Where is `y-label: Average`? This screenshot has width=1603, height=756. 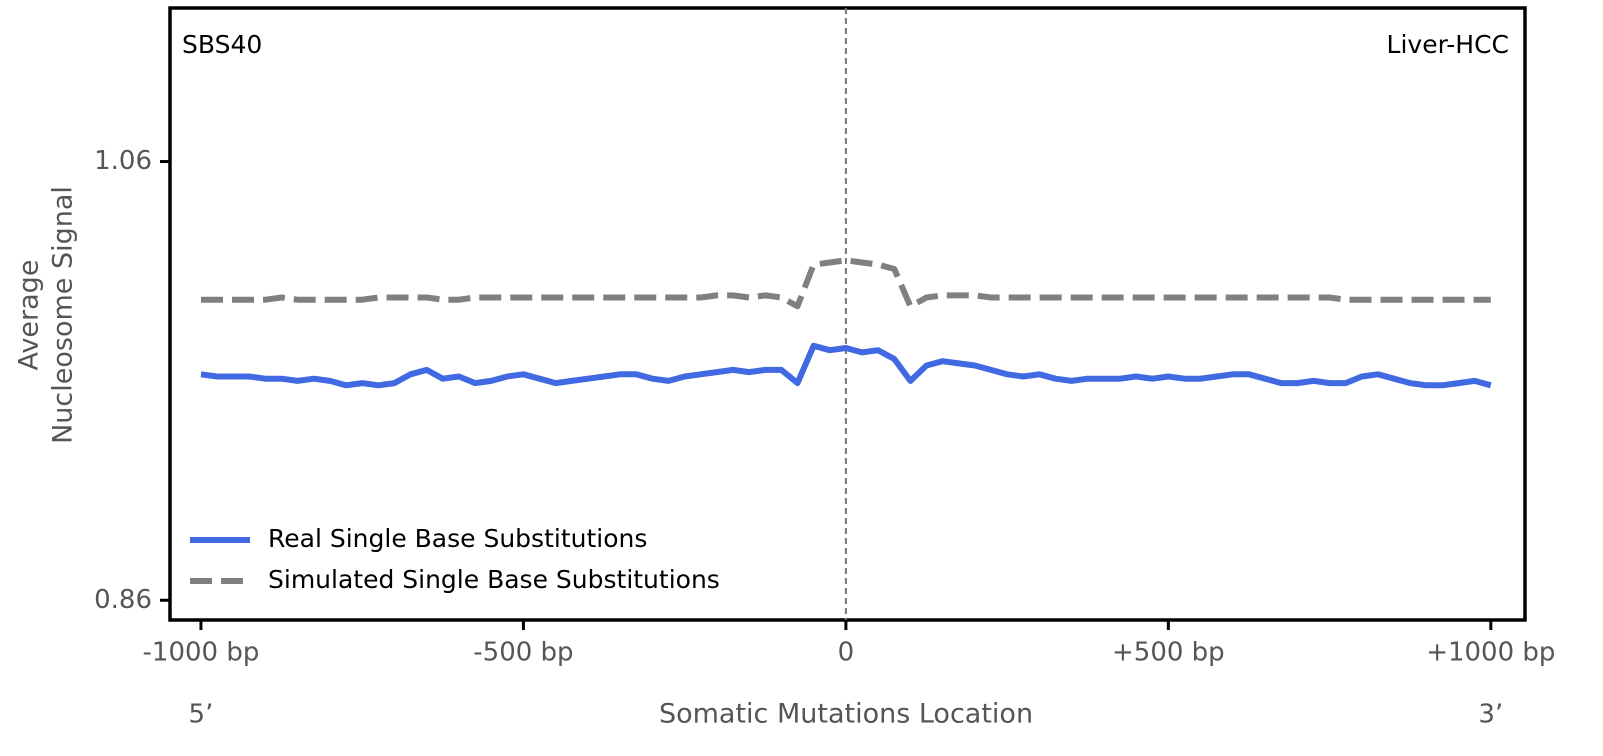
y-label: Average is located at coordinates (29, 315).